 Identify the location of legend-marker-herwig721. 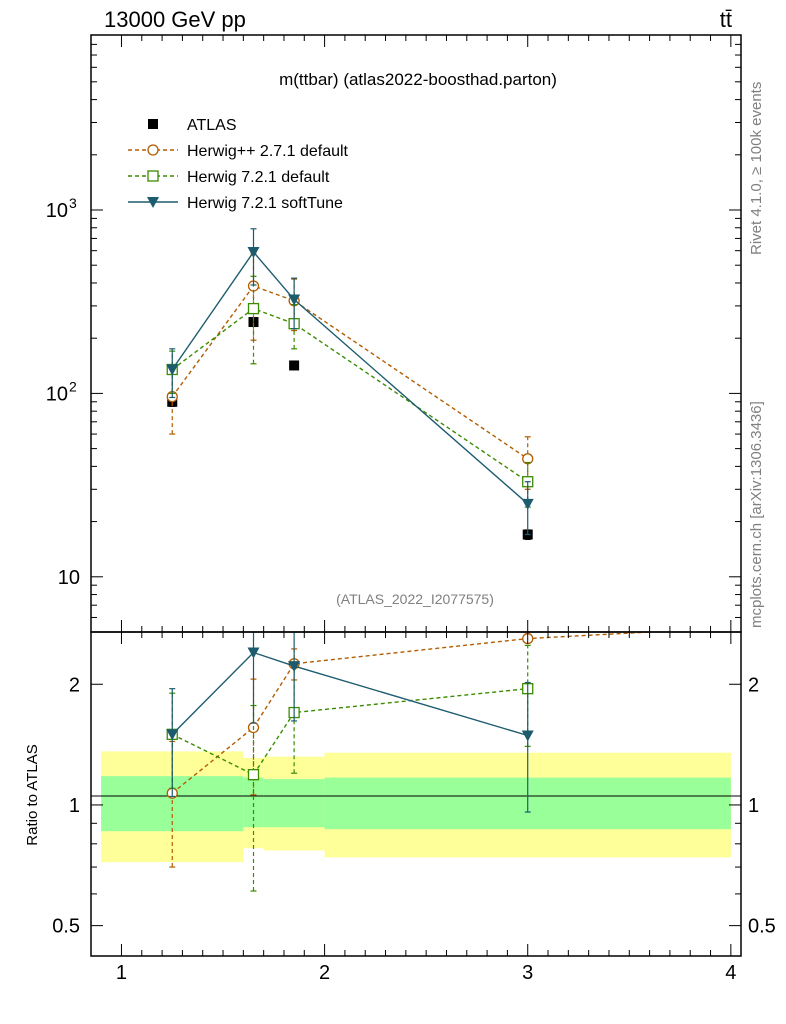
(153, 176).